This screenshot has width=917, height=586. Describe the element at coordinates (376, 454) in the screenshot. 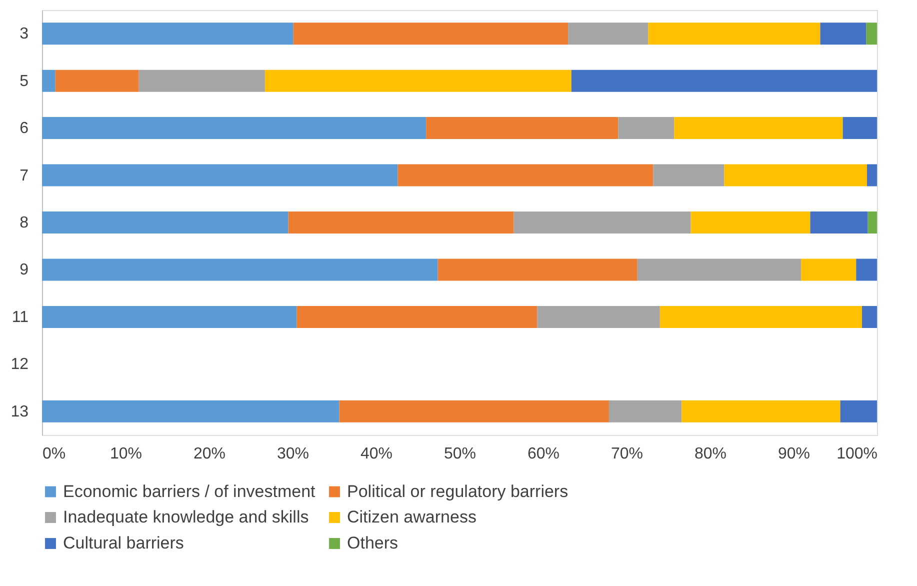

I see `x-tick-label: 40%` at that location.